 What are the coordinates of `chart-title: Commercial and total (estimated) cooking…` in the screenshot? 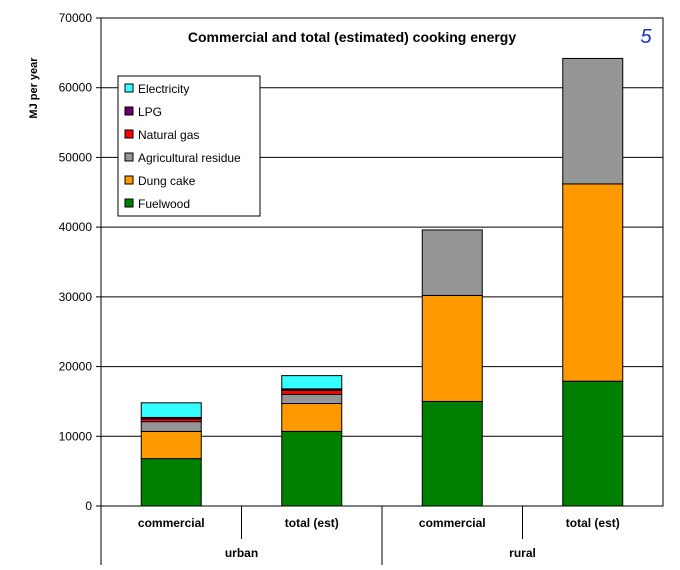 It's located at (352, 37).